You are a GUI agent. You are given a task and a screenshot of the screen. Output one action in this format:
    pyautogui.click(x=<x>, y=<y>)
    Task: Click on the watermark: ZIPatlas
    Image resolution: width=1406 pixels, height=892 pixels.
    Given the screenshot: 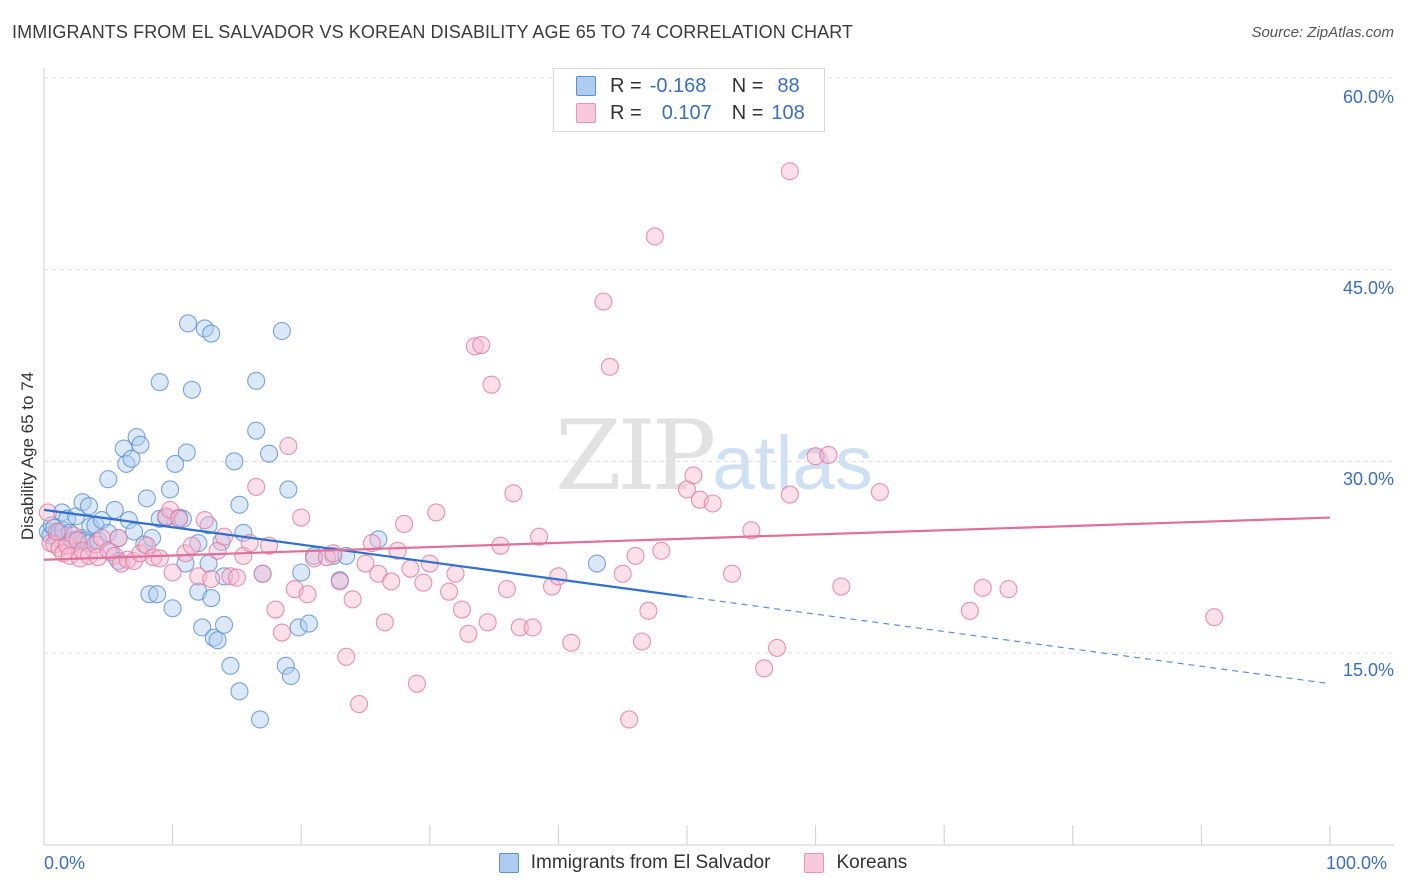 What is the action you would take?
    pyautogui.click(x=714, y=456)
    